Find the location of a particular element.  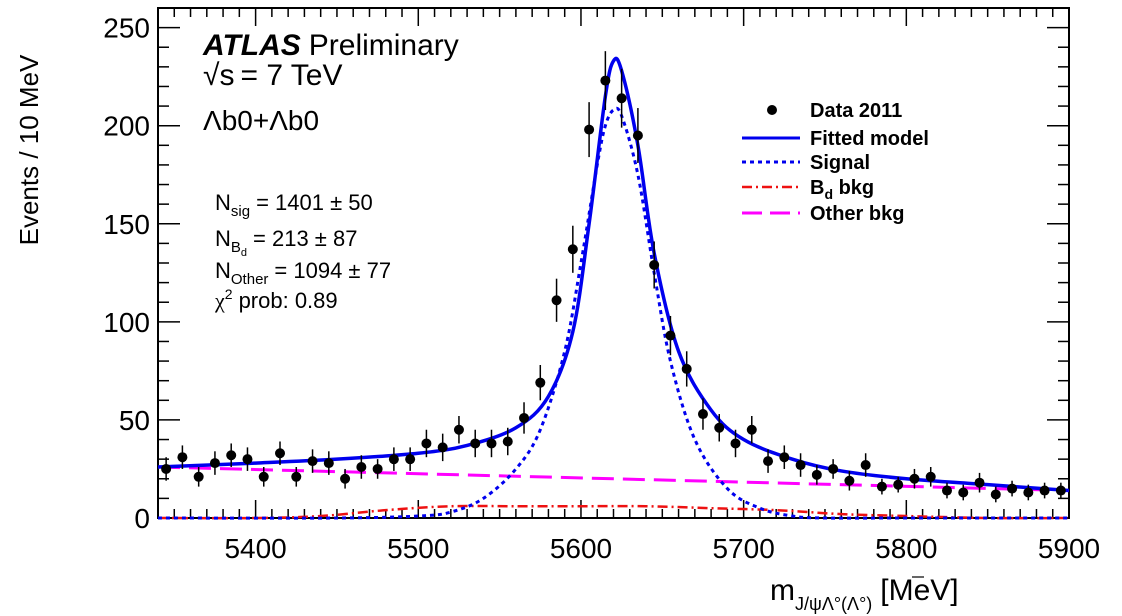

y-tick-label: 200 is located at coordinates (126, 126).